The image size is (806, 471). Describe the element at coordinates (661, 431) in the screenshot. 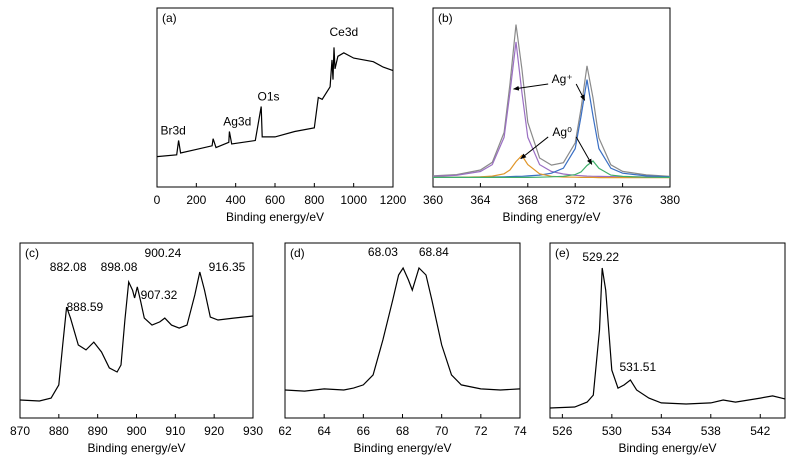

I see `x-tick-label: 534` at that location.